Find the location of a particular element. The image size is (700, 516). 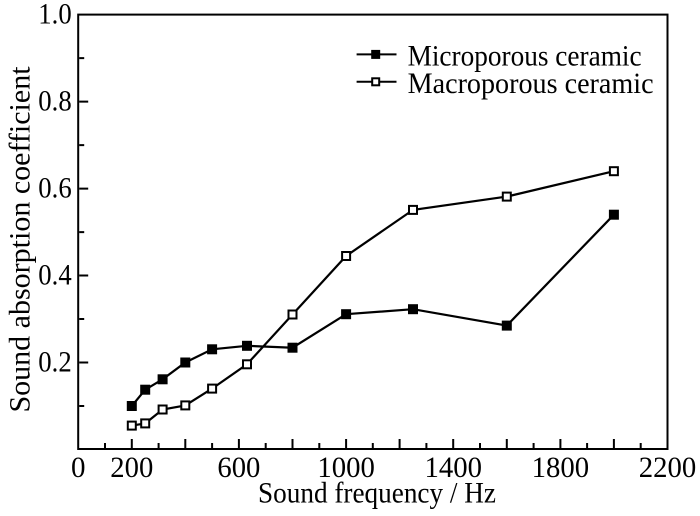

svg-text: 1.0 is located at coordinates (54, 15).